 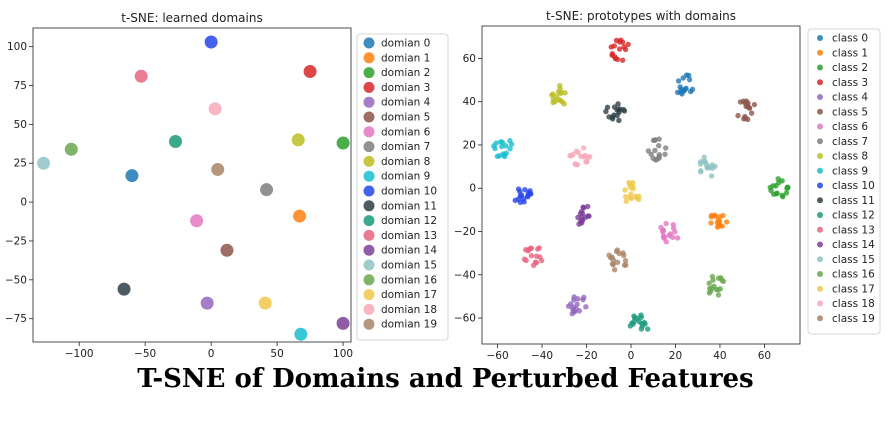 I want to click on legend-label: domian 8, so click(x=405, y=162).